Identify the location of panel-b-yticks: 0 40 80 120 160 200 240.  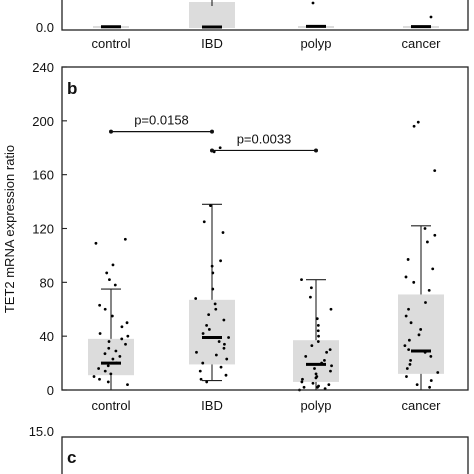
(49, 229).